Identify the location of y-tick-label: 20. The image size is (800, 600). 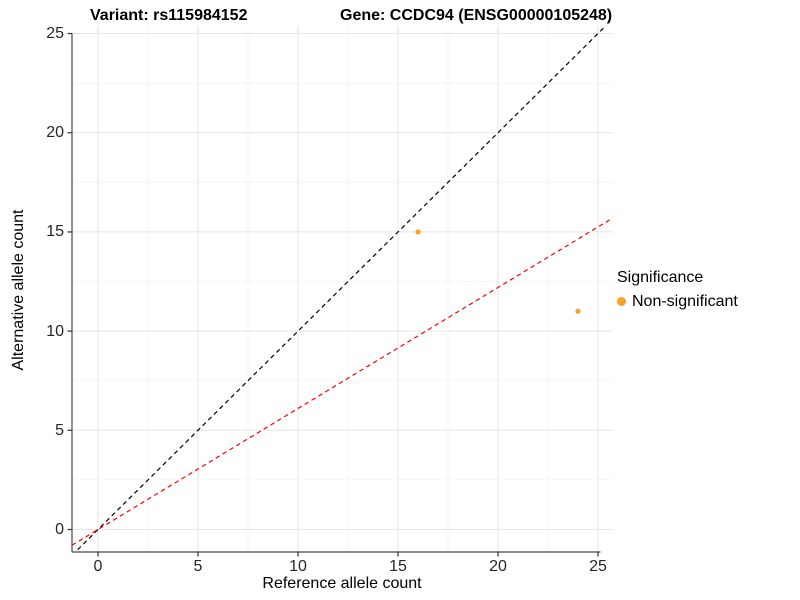
(55, 133).